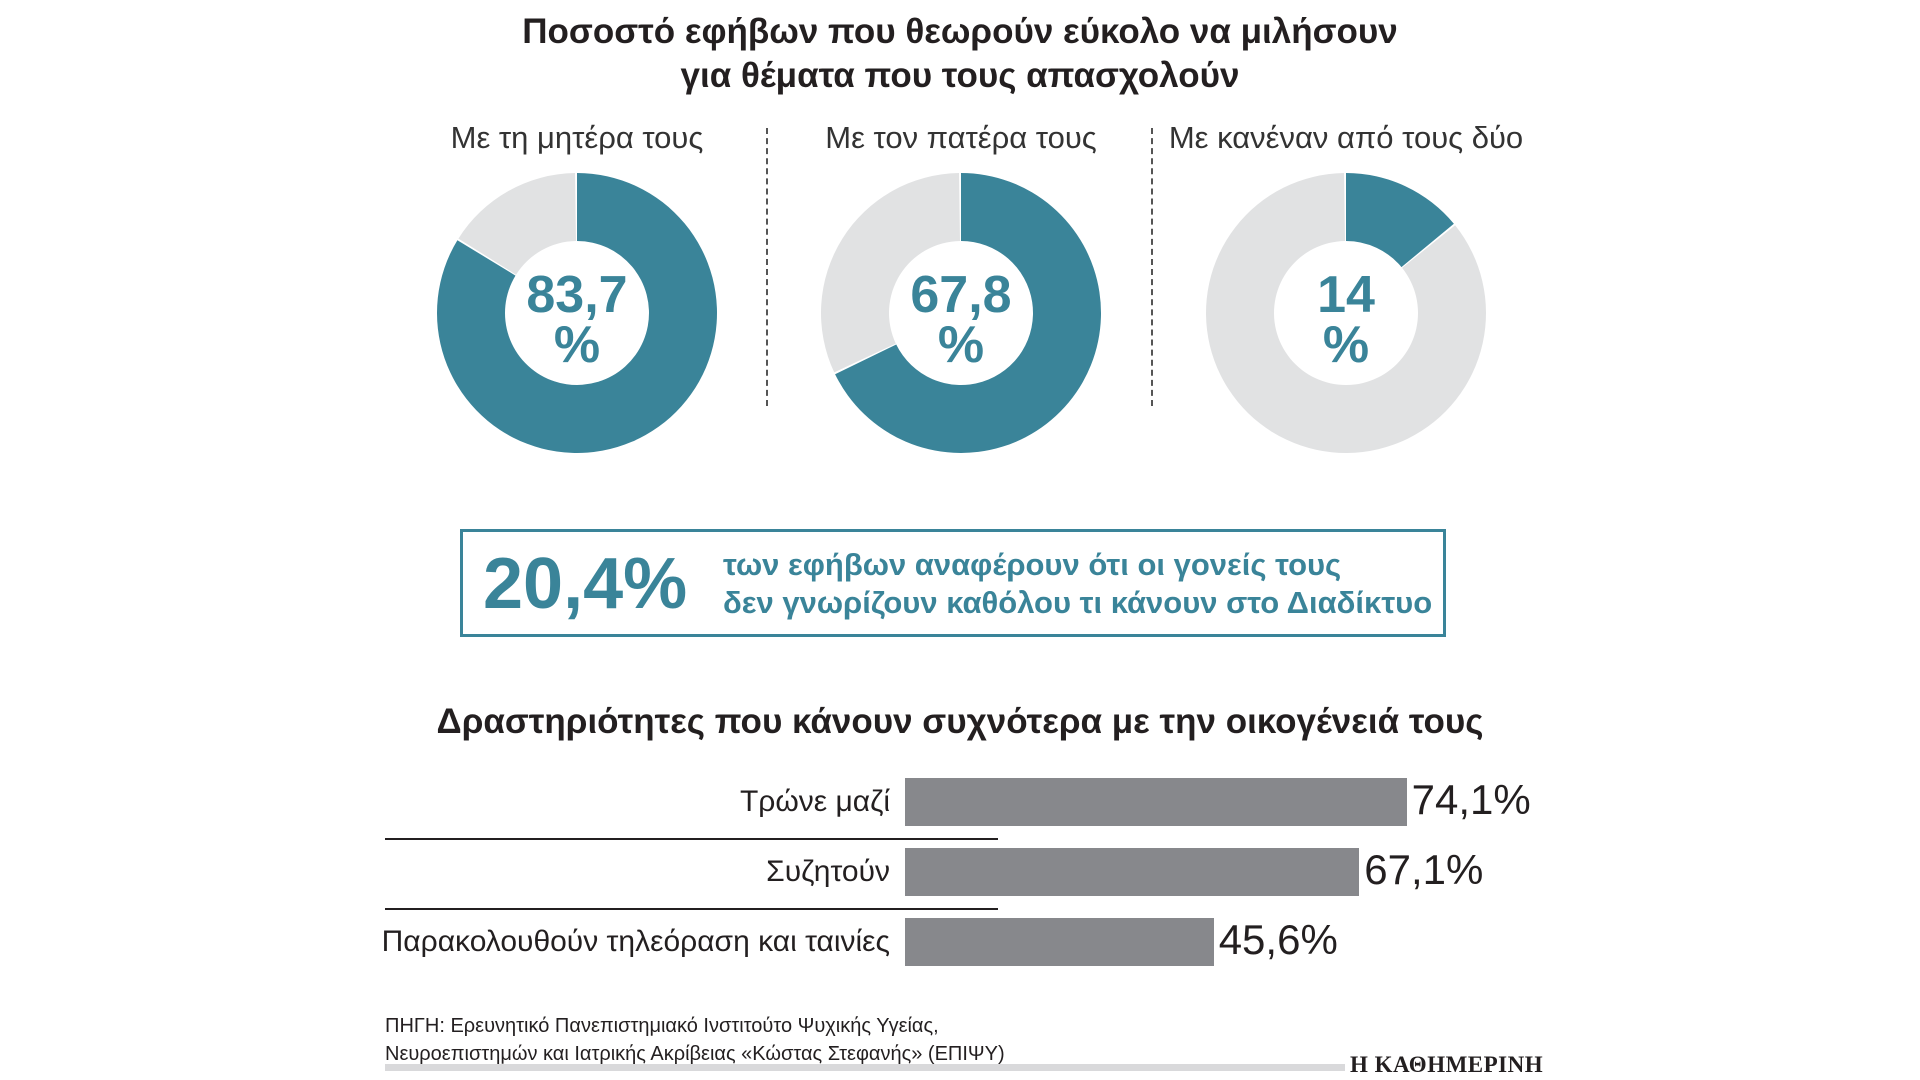 The image size is (1920, 1080). I want to click on donut-value-number: 83,7, so click(577, 295).